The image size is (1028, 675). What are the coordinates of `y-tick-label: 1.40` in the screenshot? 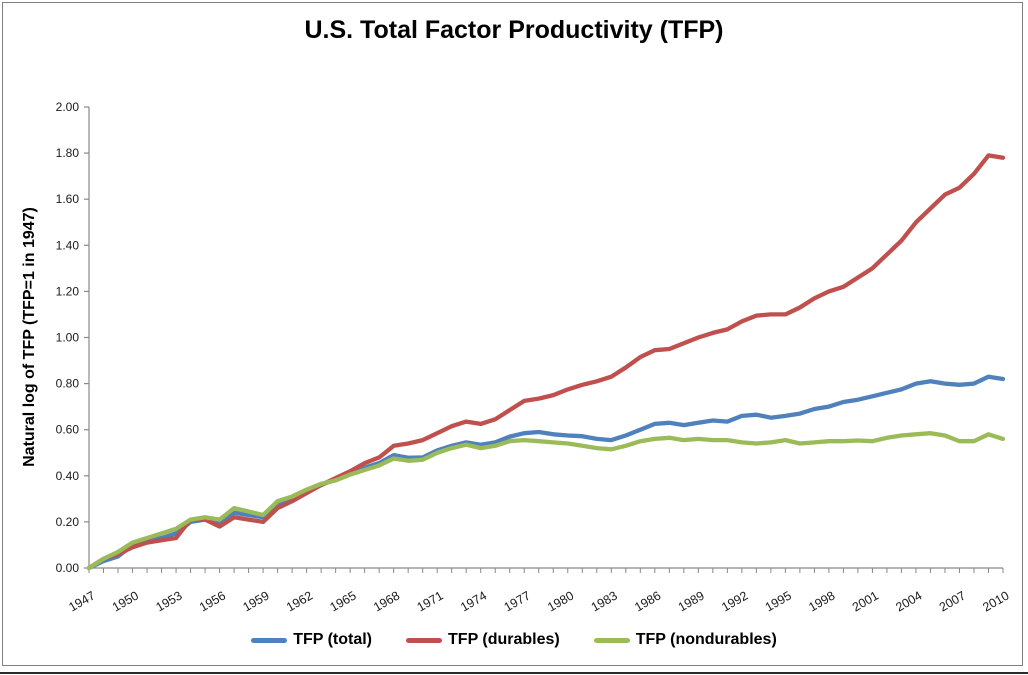 It's located at (68, 245).